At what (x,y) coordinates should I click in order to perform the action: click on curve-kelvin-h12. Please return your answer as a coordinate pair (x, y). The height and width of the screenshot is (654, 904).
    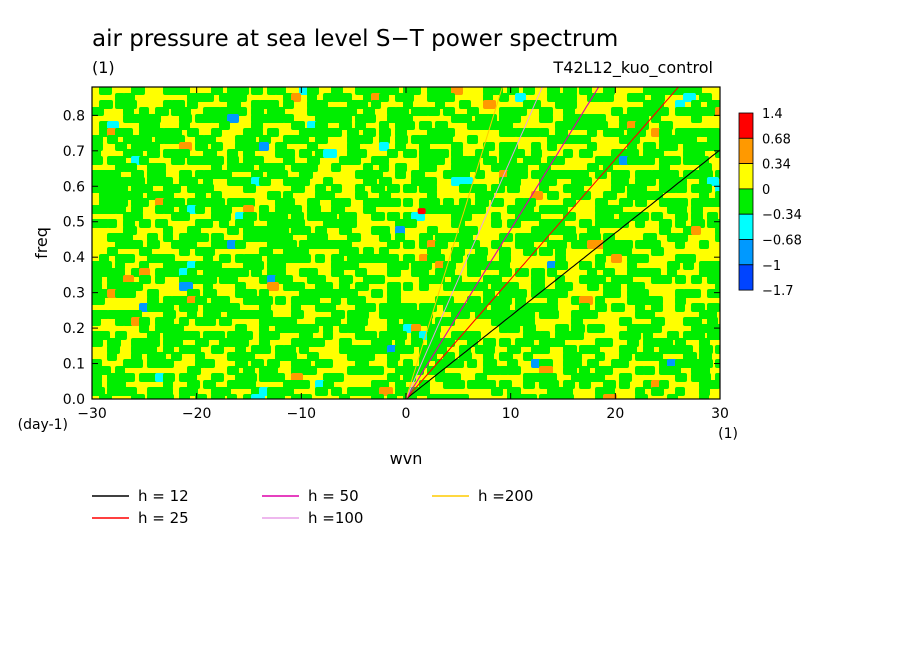
    Looking at the image, I should click on (562, 274).